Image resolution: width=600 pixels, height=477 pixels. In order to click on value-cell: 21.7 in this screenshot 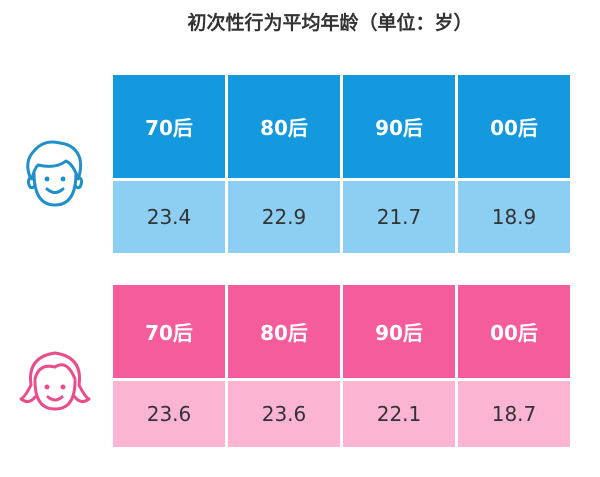, I will do `click(399, 217)`.